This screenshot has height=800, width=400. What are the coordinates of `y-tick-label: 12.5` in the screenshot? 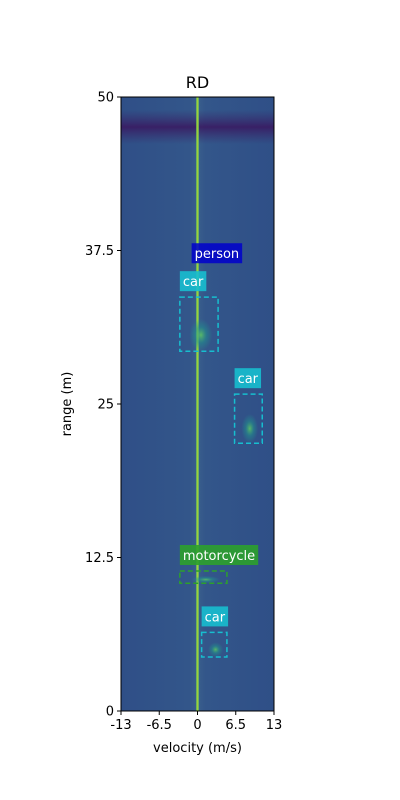 It's located at (99, 558).